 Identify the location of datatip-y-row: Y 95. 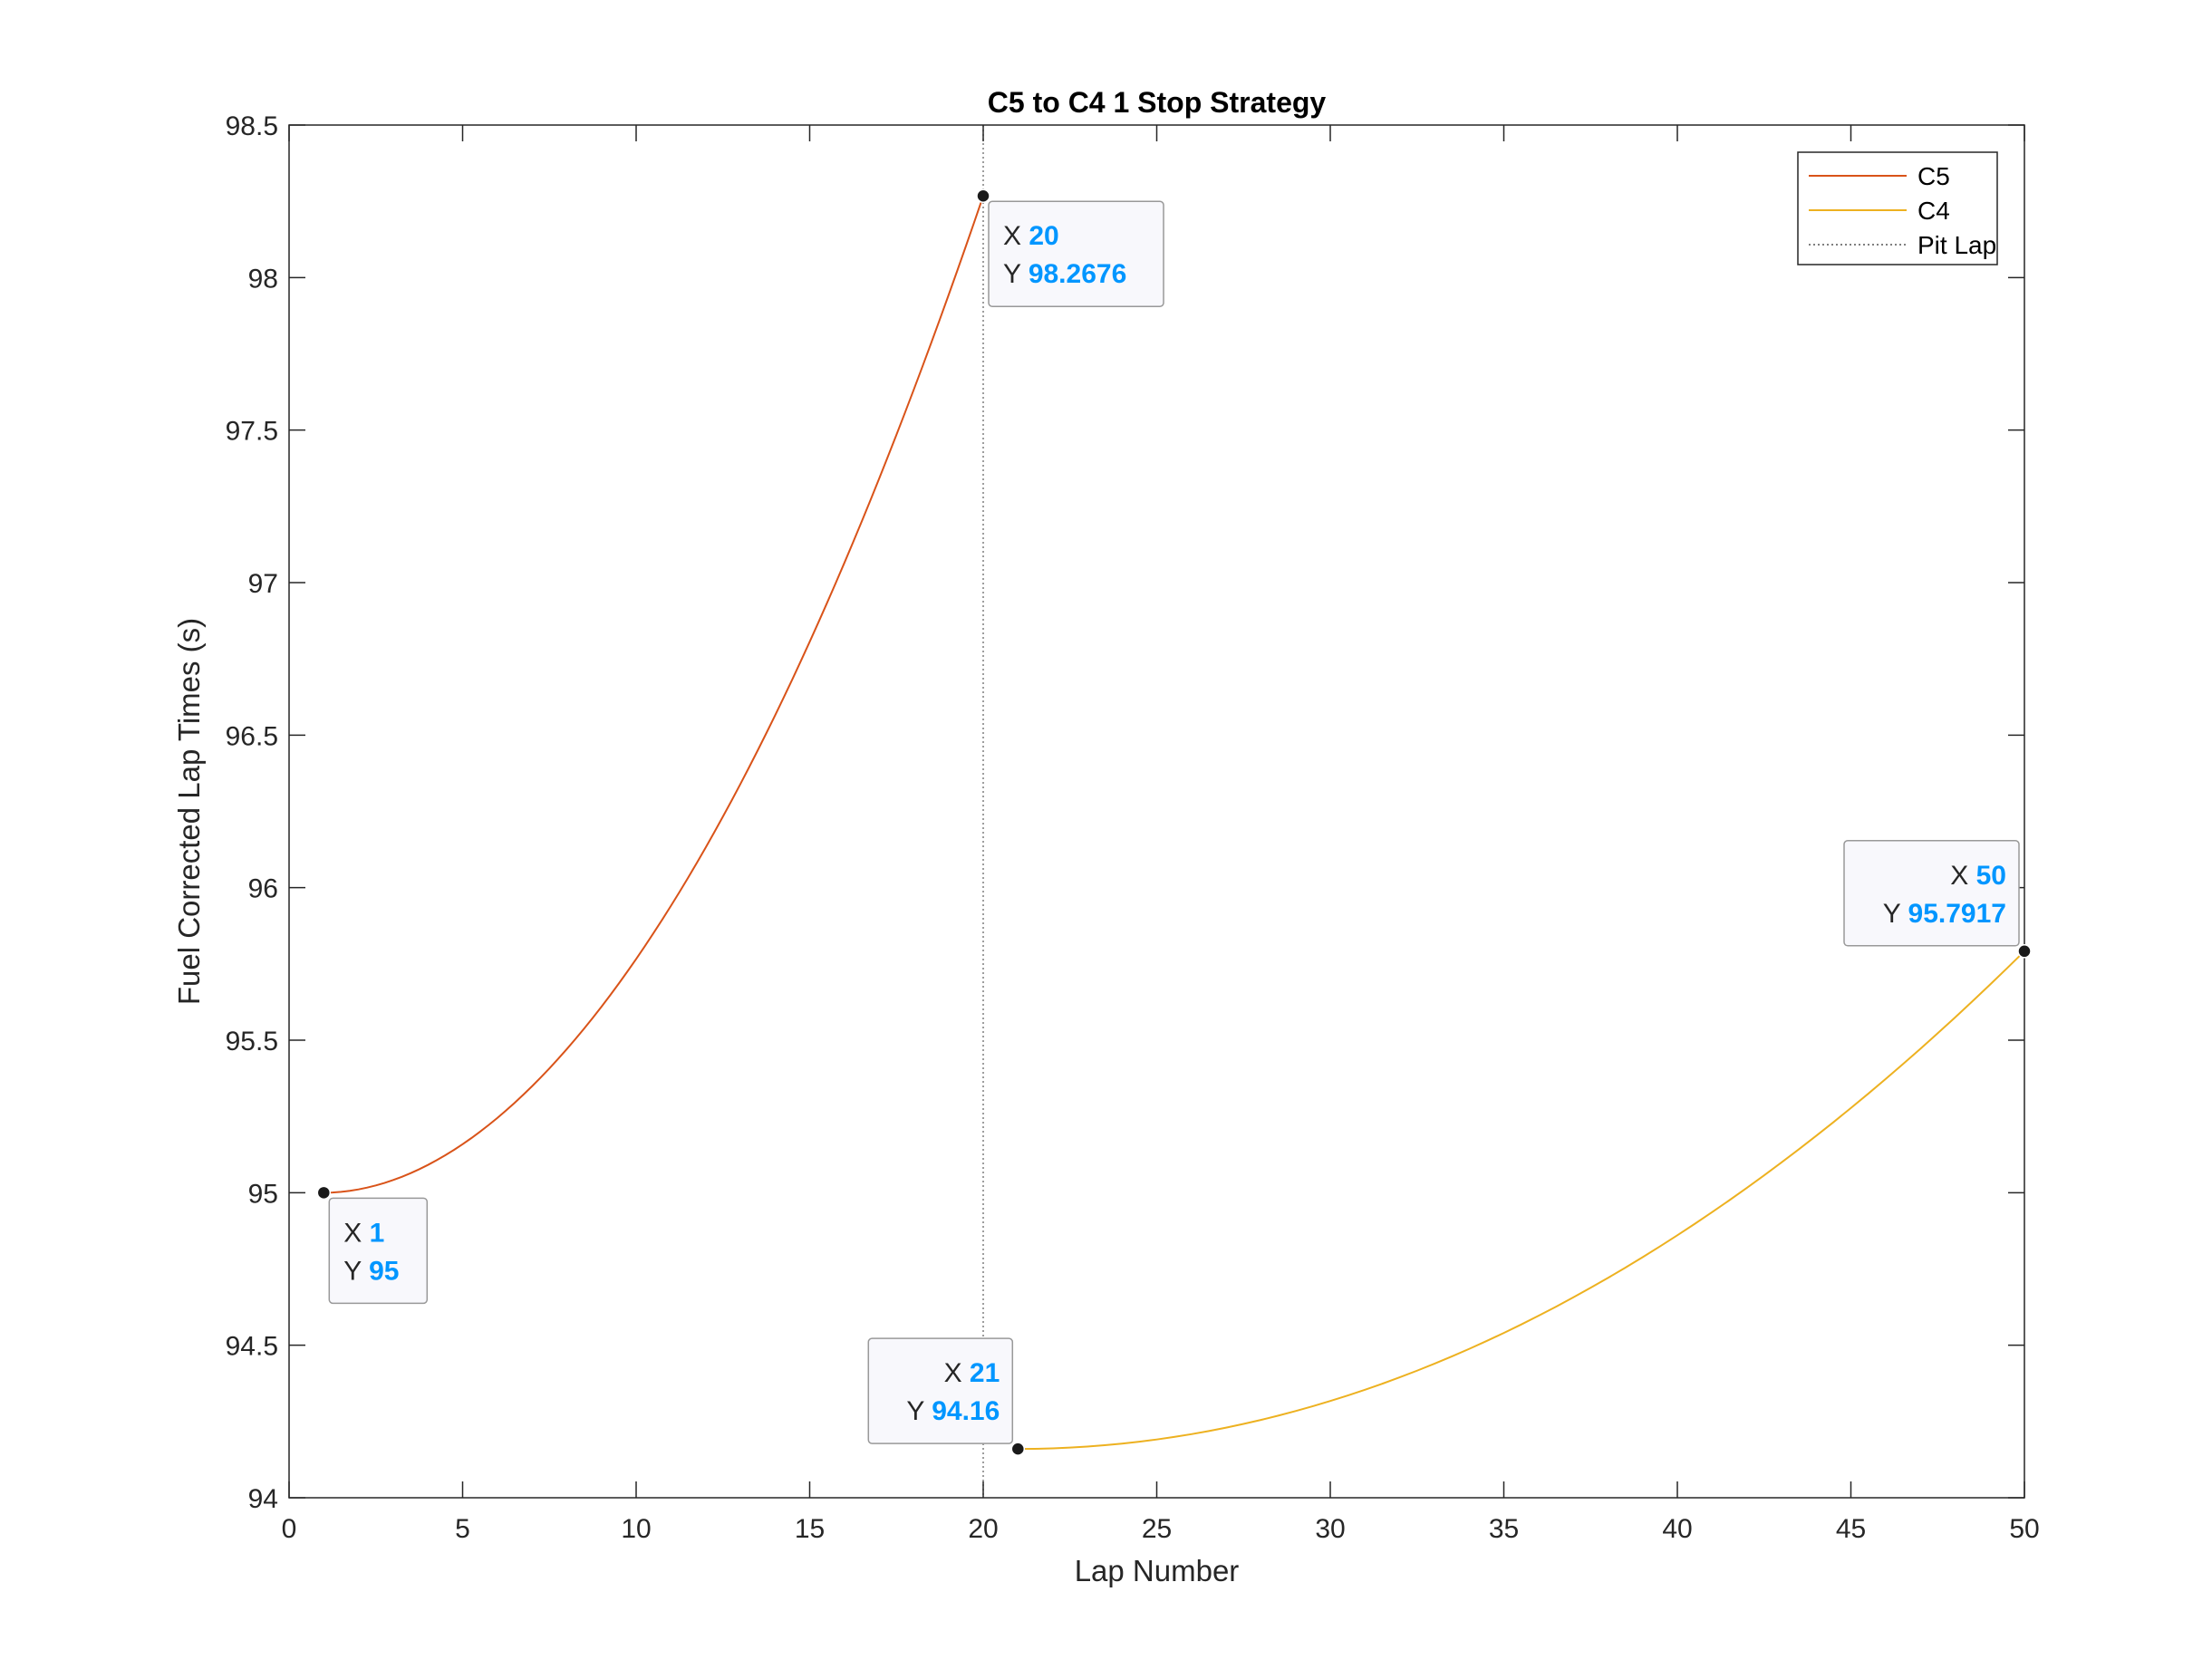
(371, 1271).